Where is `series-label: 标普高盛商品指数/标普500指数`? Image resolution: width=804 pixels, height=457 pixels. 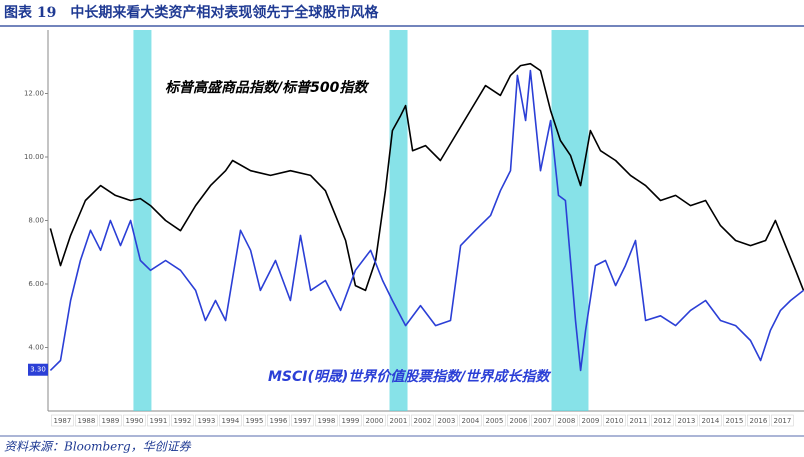 series-label: 标普高盛商品指数/标普500指数 is located at coordinates (267, 87).